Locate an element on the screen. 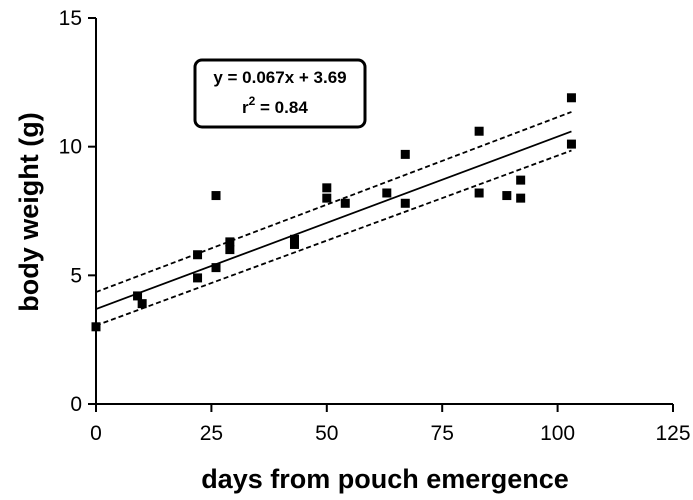 Image resolution: width=693 pixels, height=500 pixels. y-tick-label: 10 is located at coordinates (70, 147).